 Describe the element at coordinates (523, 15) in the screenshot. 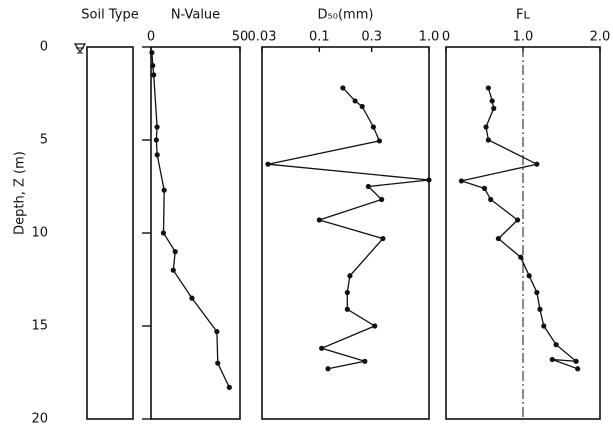

I see `panel-title: Fʟ` at that location.